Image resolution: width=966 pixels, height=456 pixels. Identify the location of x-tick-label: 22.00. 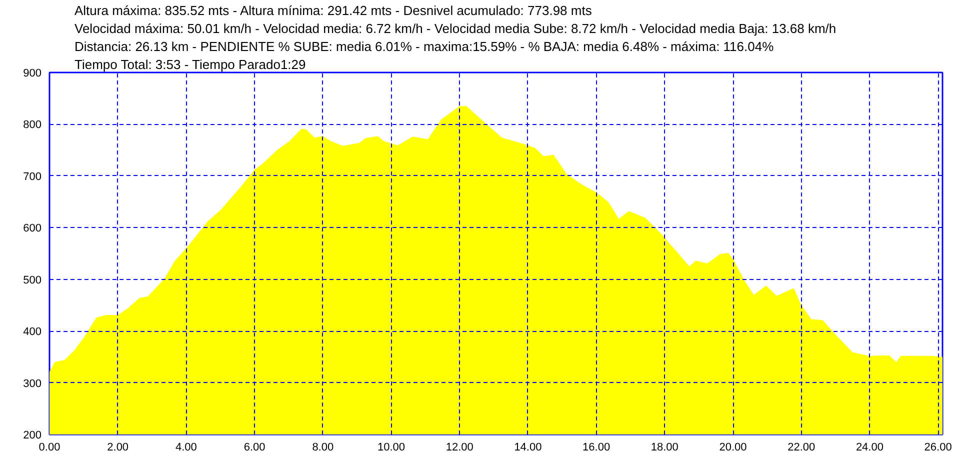
(802, 448).